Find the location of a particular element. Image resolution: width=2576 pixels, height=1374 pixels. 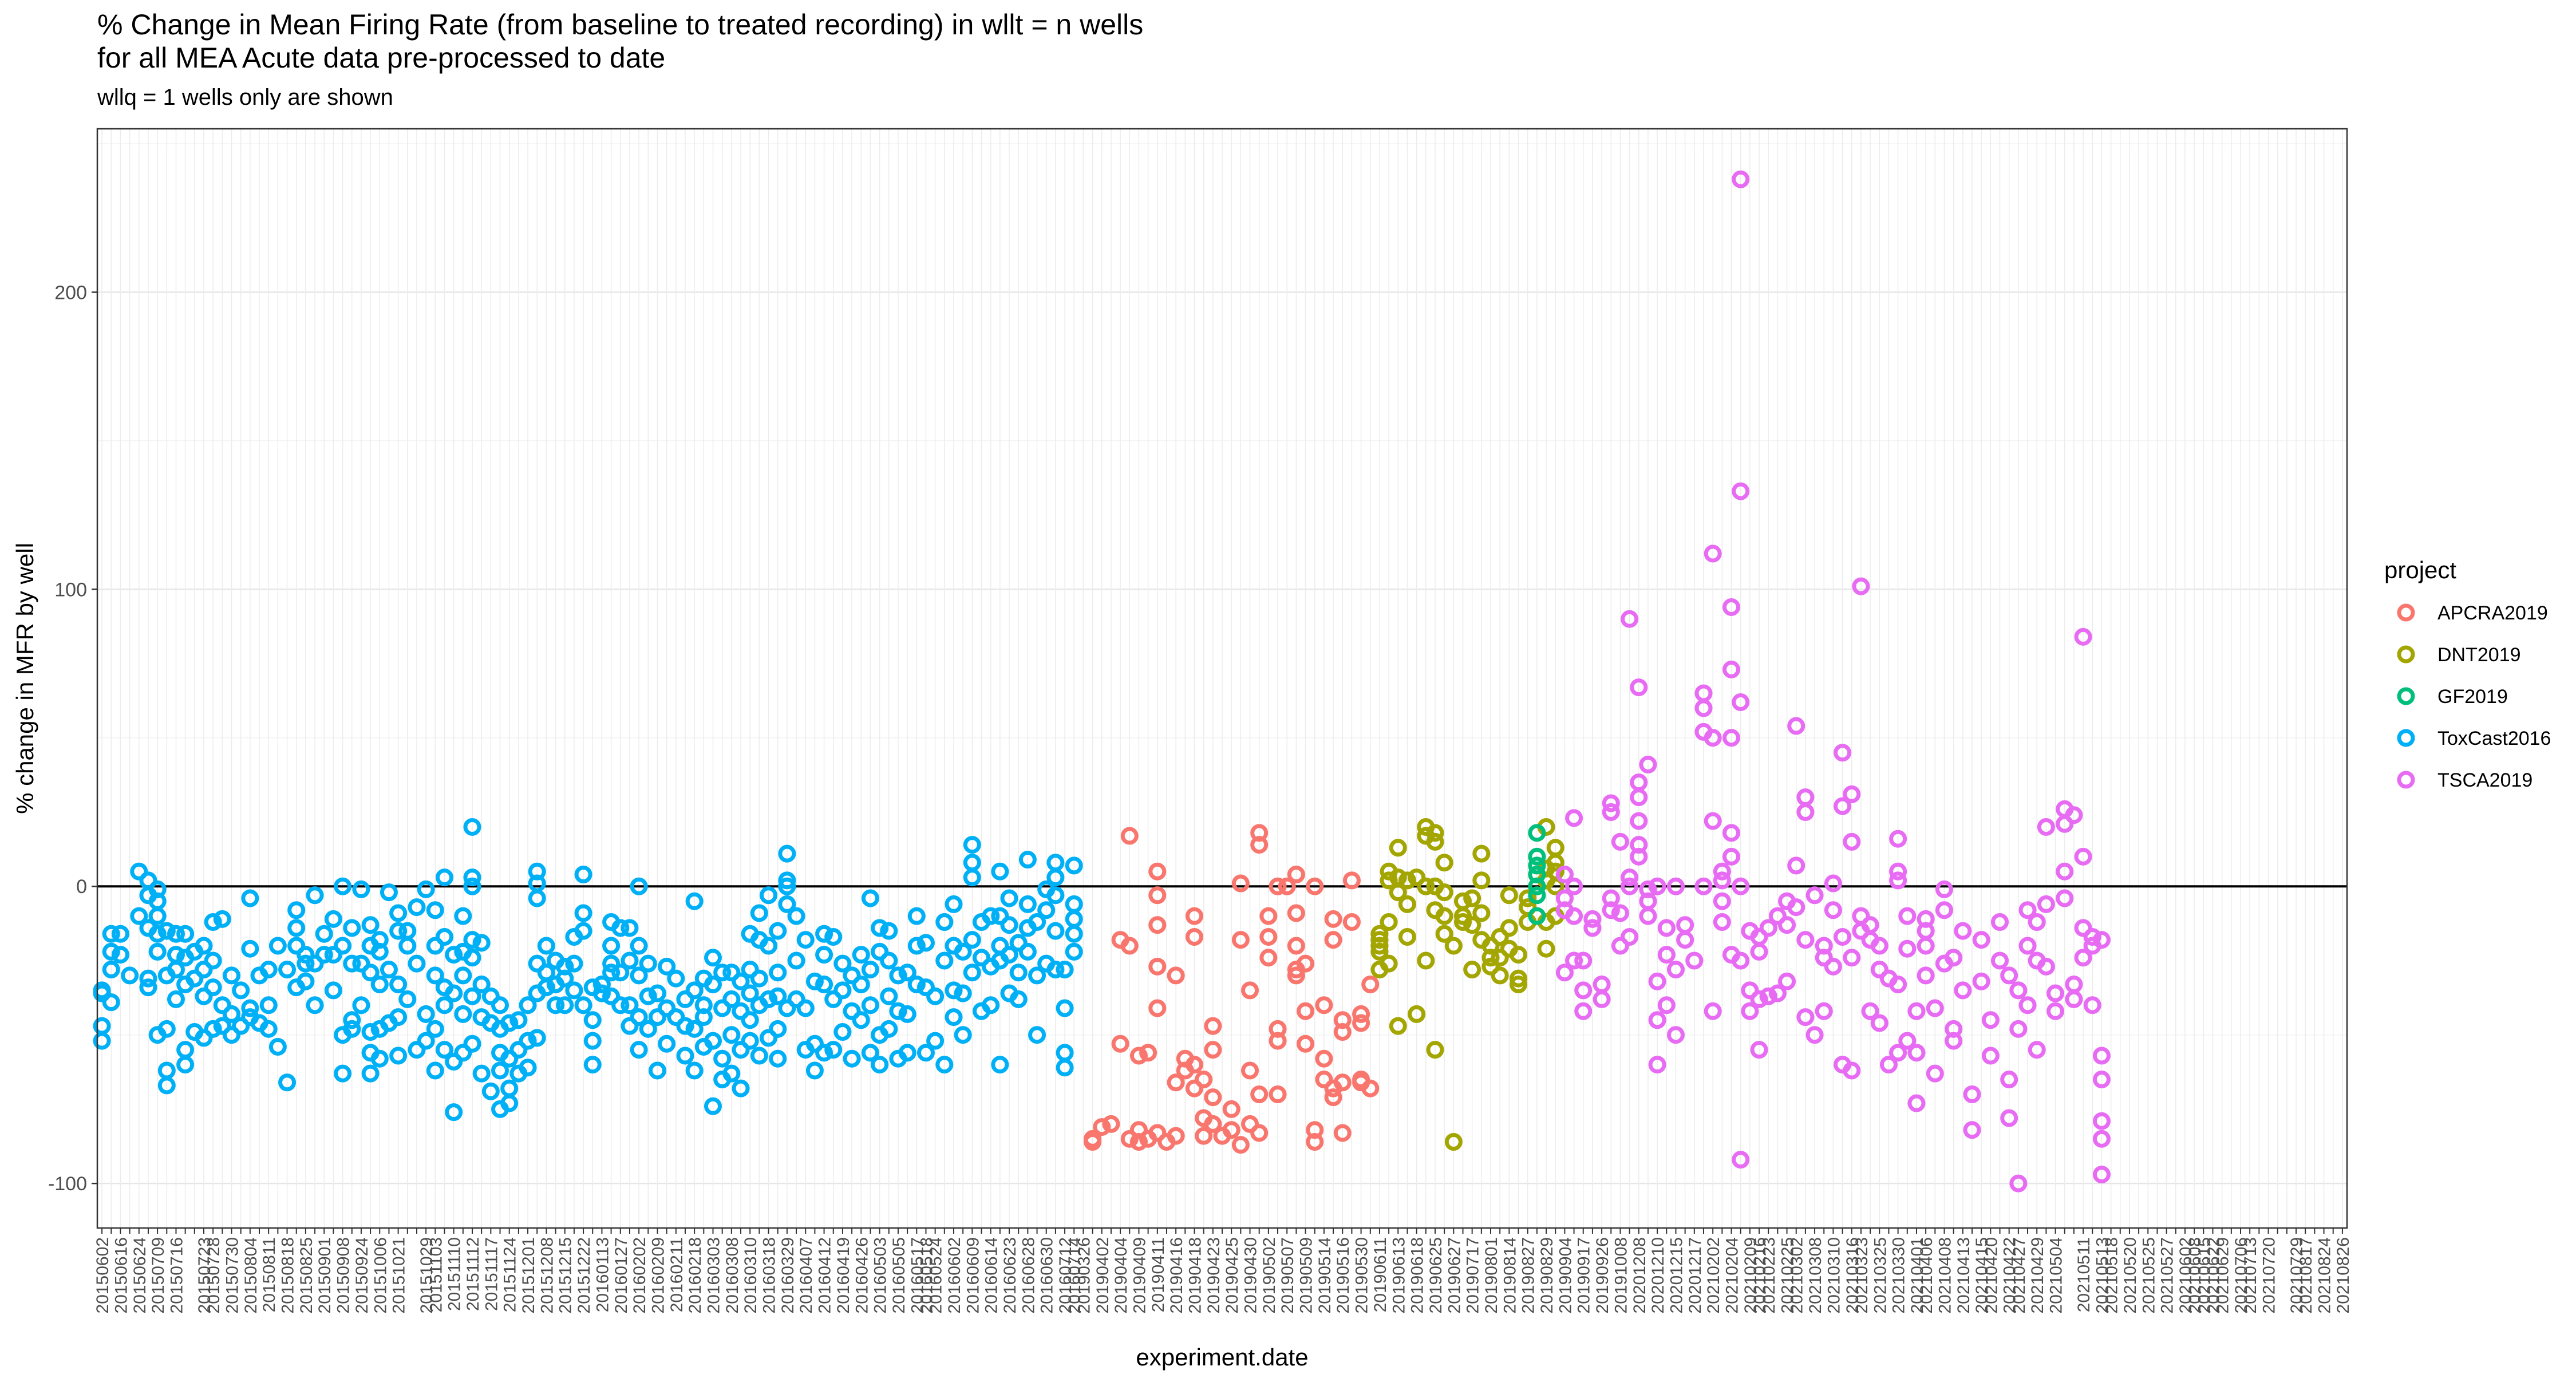

legend-label: DNT2019 is located at coordinates (2479, 655).